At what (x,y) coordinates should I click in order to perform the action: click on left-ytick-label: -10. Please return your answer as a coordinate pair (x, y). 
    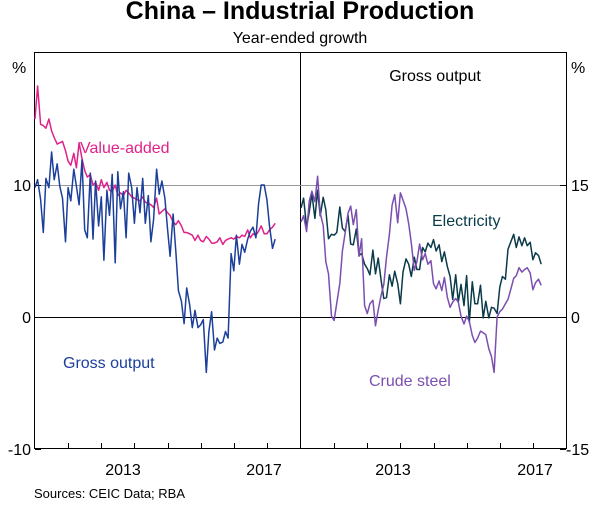
    Looking at the image, I should click on (19, 450).